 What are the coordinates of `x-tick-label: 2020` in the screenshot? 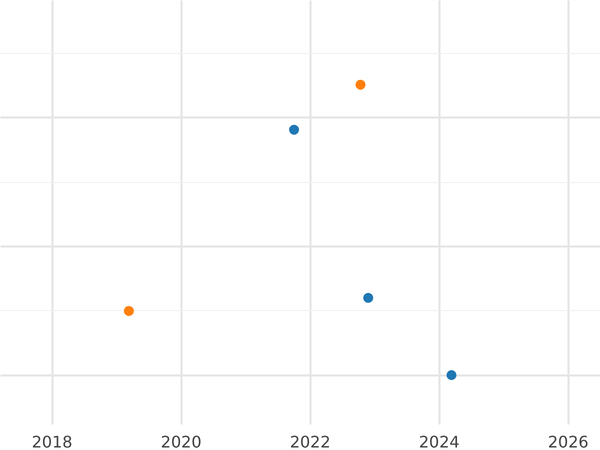 It's located at (181, 441).